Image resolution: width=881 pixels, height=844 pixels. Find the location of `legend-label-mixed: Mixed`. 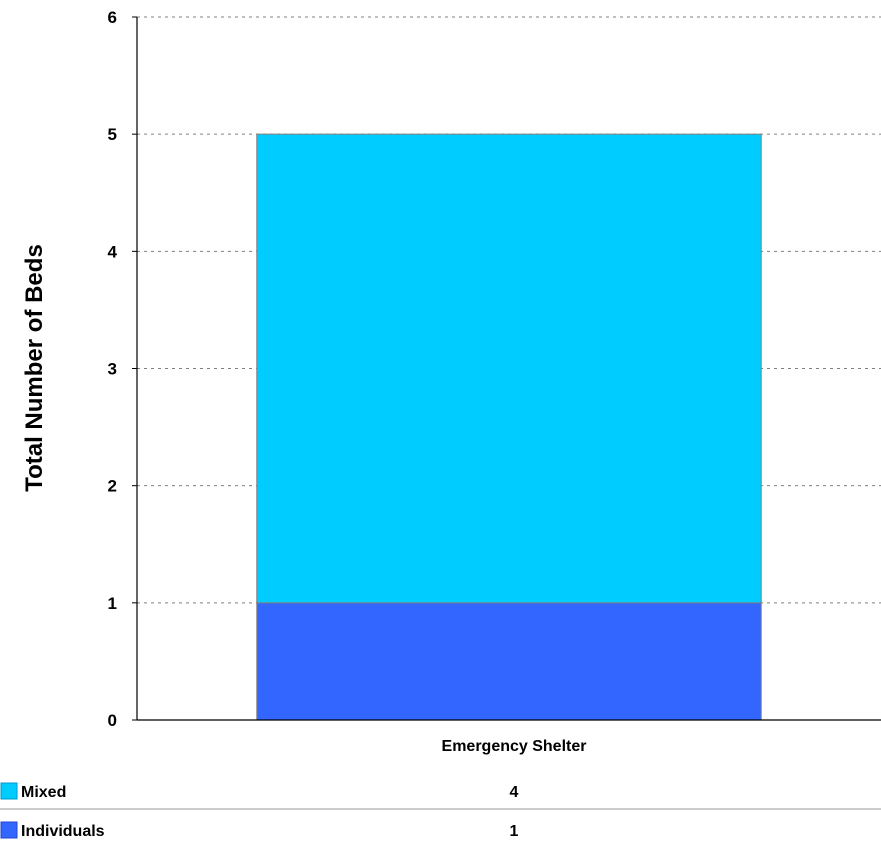

legend-label-mixed: Mixed is located at coordinates (43, 792).